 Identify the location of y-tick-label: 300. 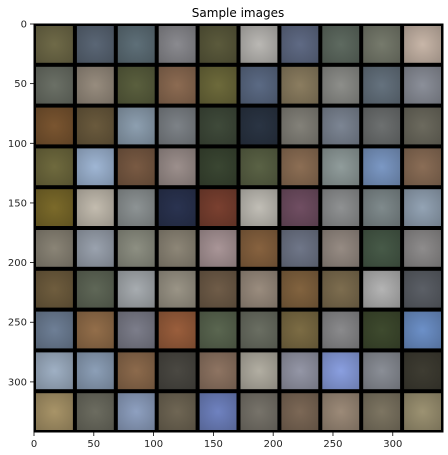
(17, 382).